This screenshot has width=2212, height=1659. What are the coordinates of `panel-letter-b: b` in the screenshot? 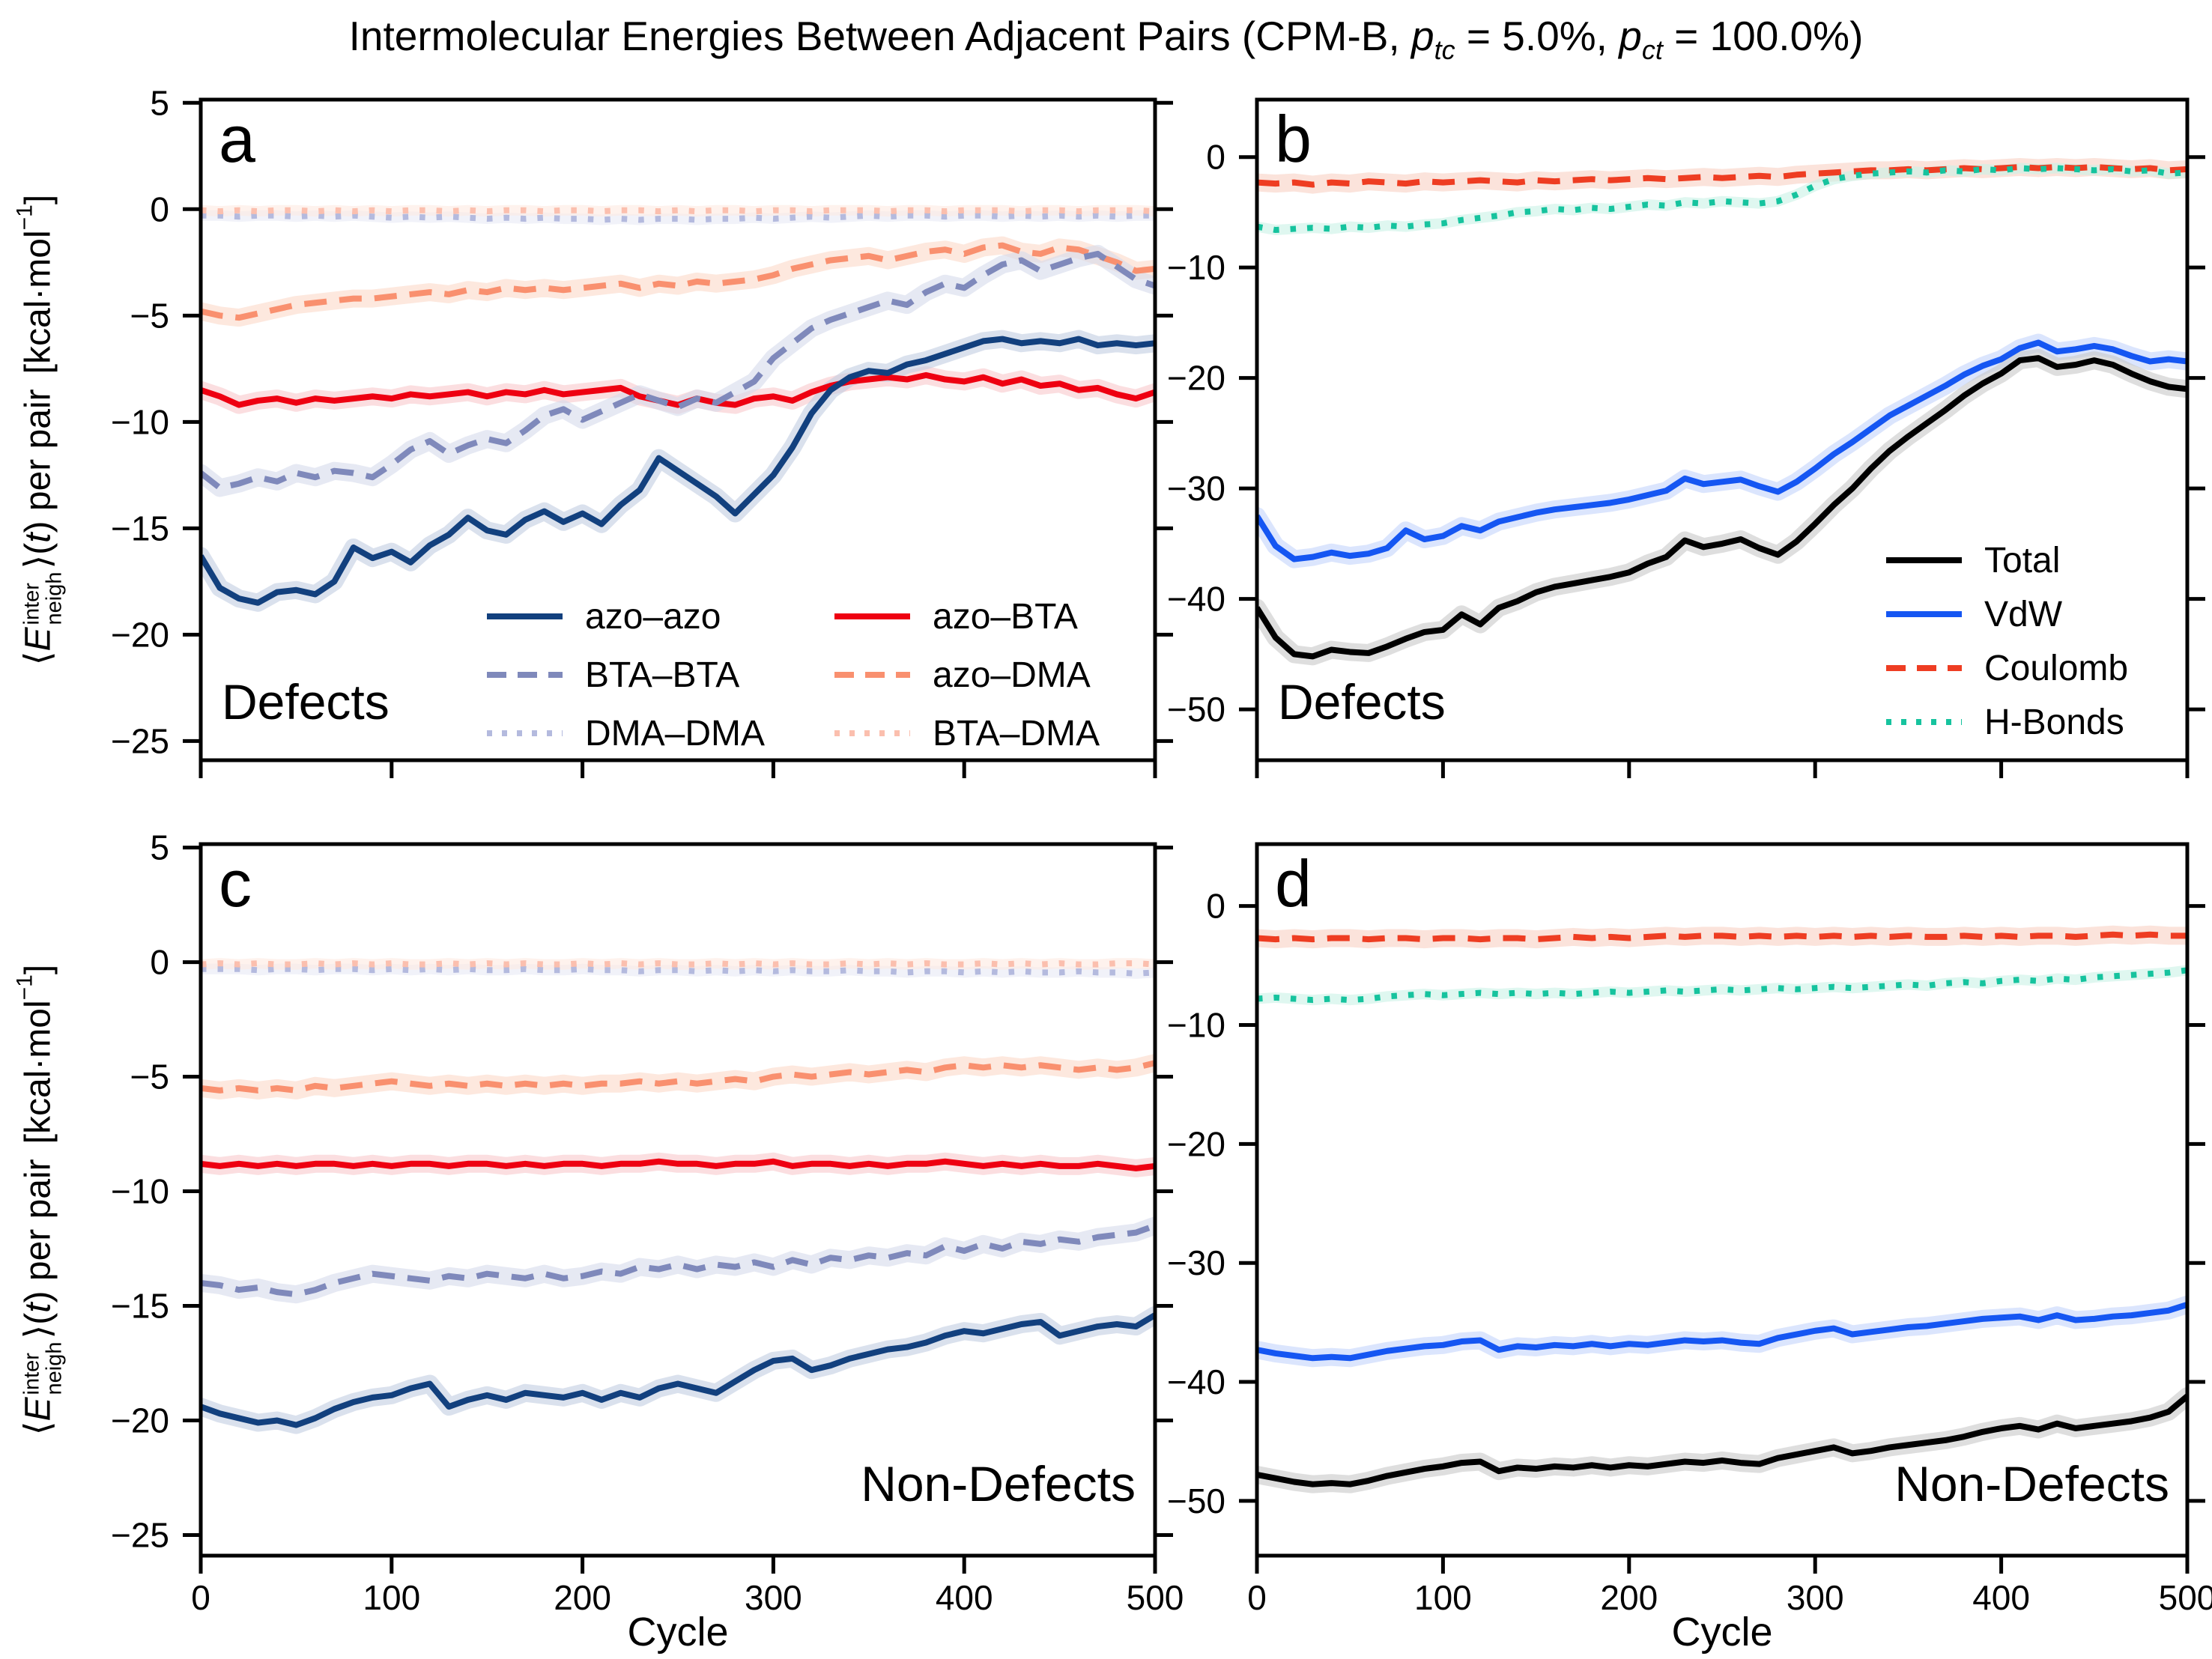 It's located at (1293, 139).